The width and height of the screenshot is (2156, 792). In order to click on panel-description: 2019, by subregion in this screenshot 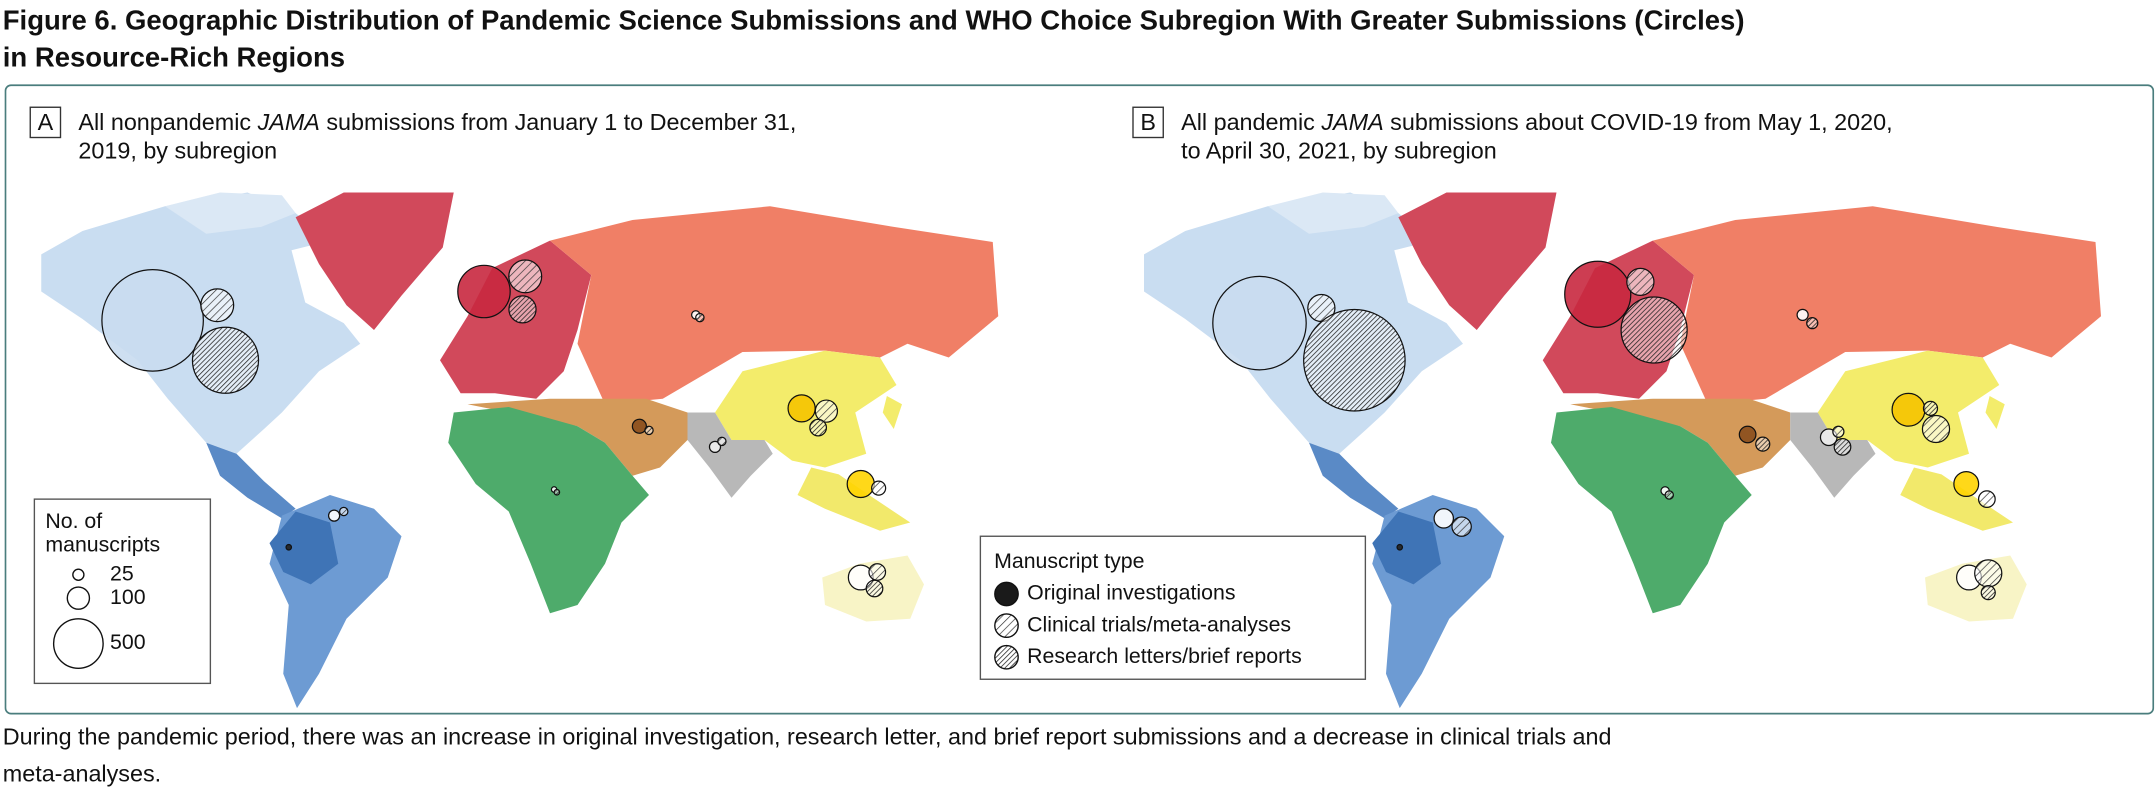, I will do `click(177, 151)`.